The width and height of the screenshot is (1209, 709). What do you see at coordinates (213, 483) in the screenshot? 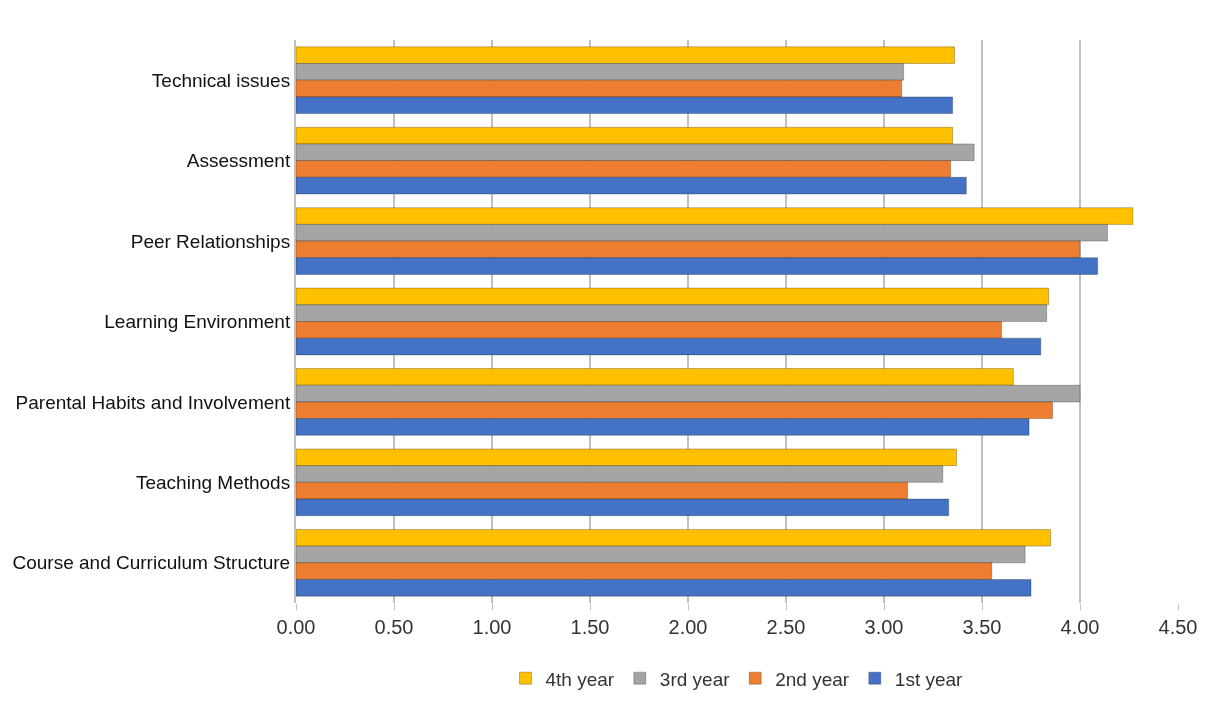
I see `y-tick-label: Teaching Methods` at bounding box center [213, 483].